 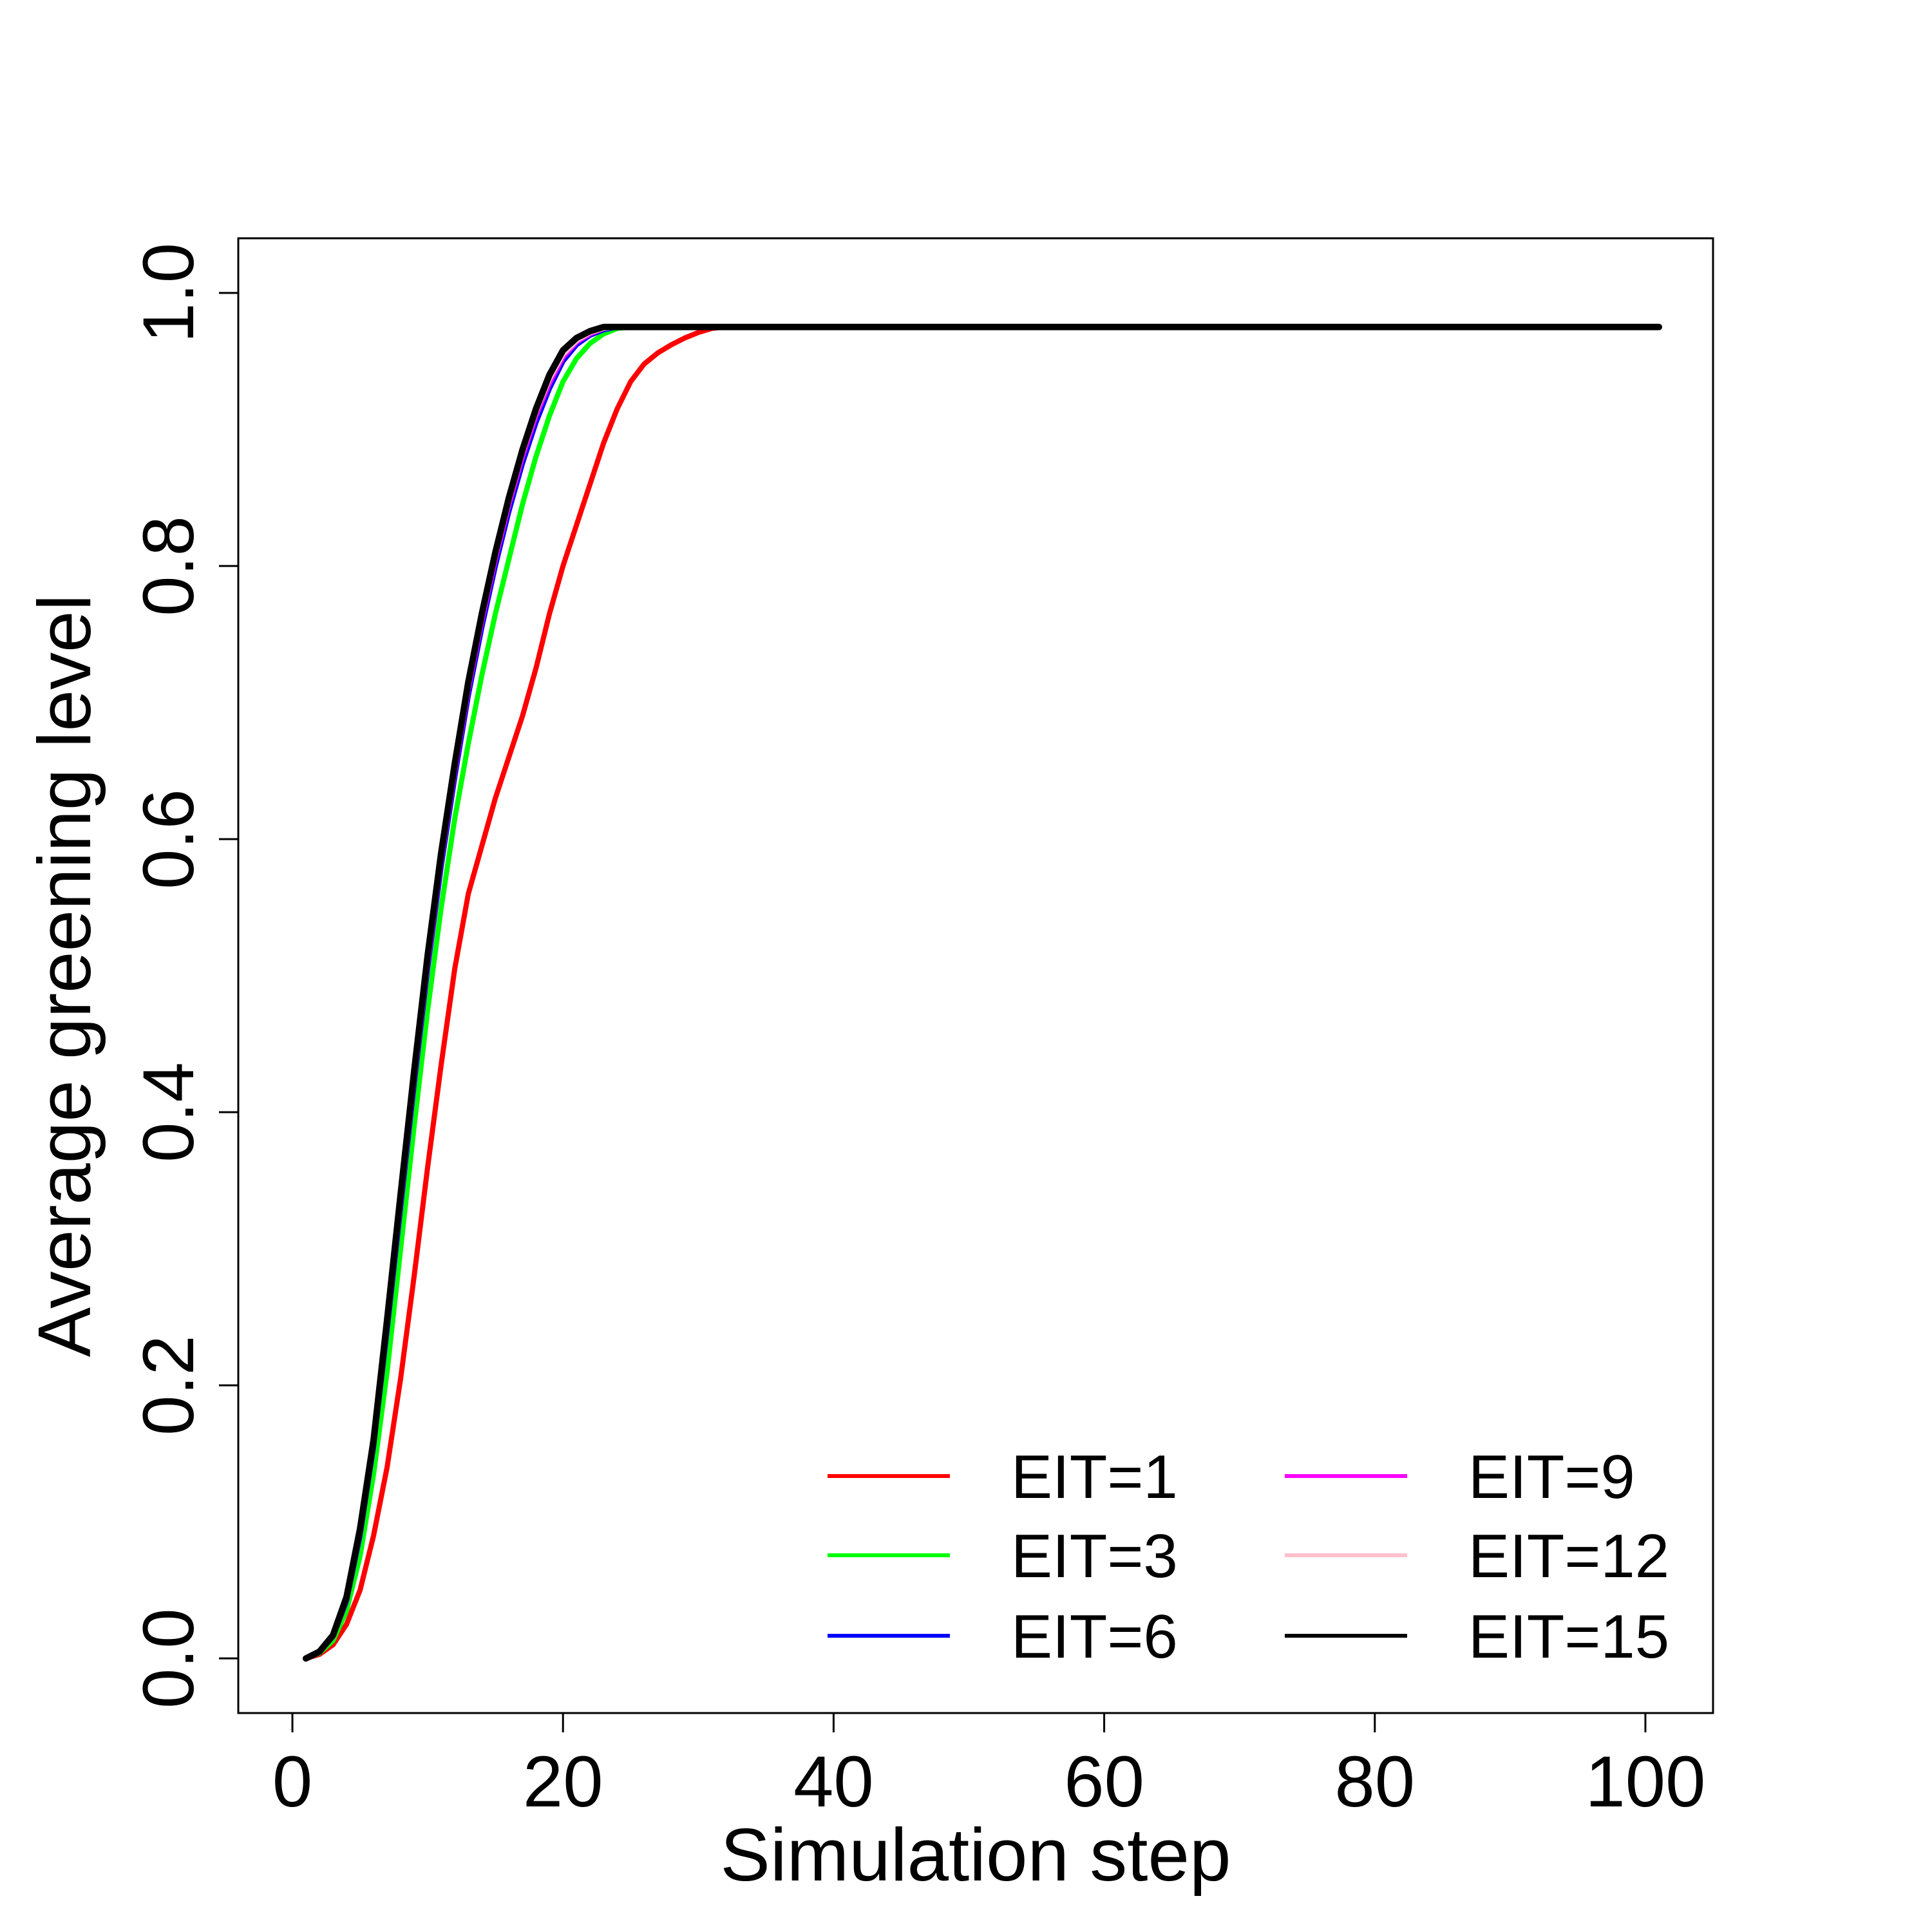 What do you see at coordinates (1460, 1477) in the screenshot?
I see `legend-item: EIT=9` at bounding box center [1460, 1477].